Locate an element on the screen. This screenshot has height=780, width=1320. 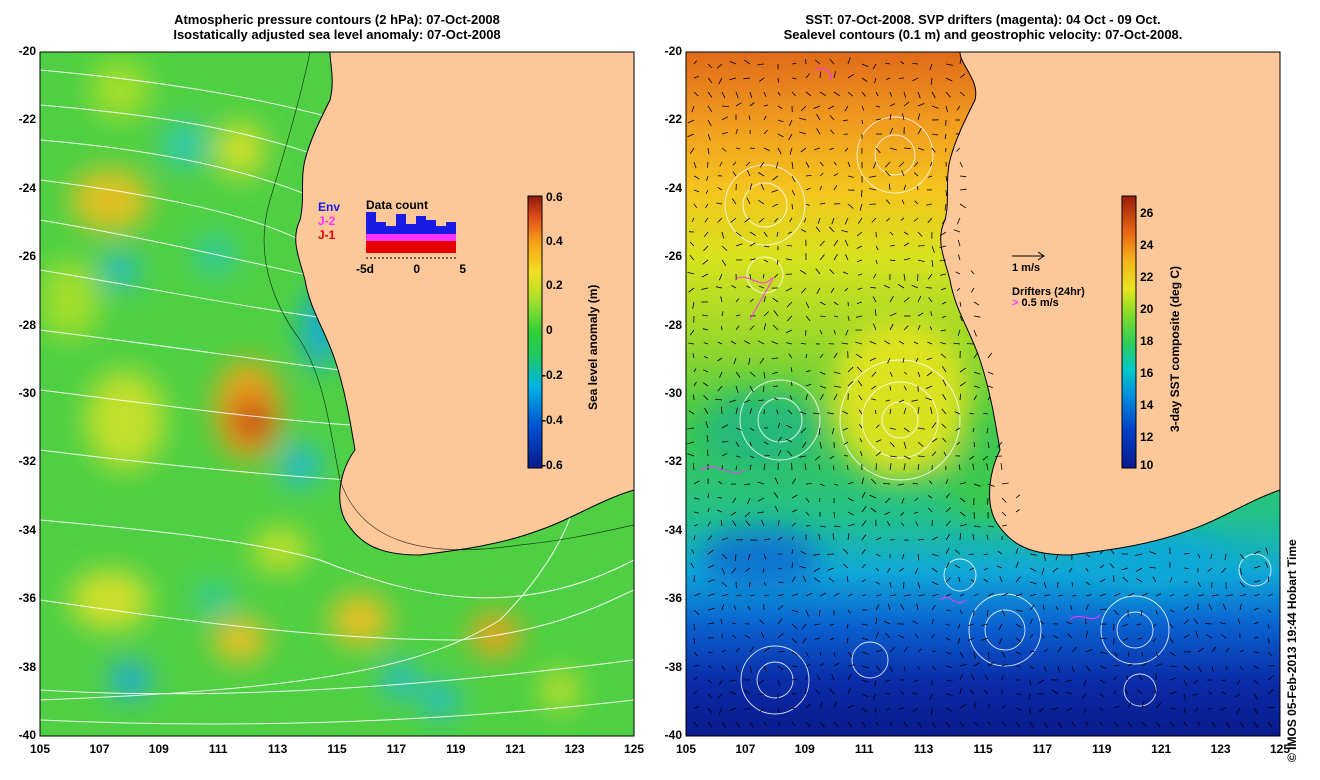
sst-tick: 12 is located at coordinates (1147, 437).